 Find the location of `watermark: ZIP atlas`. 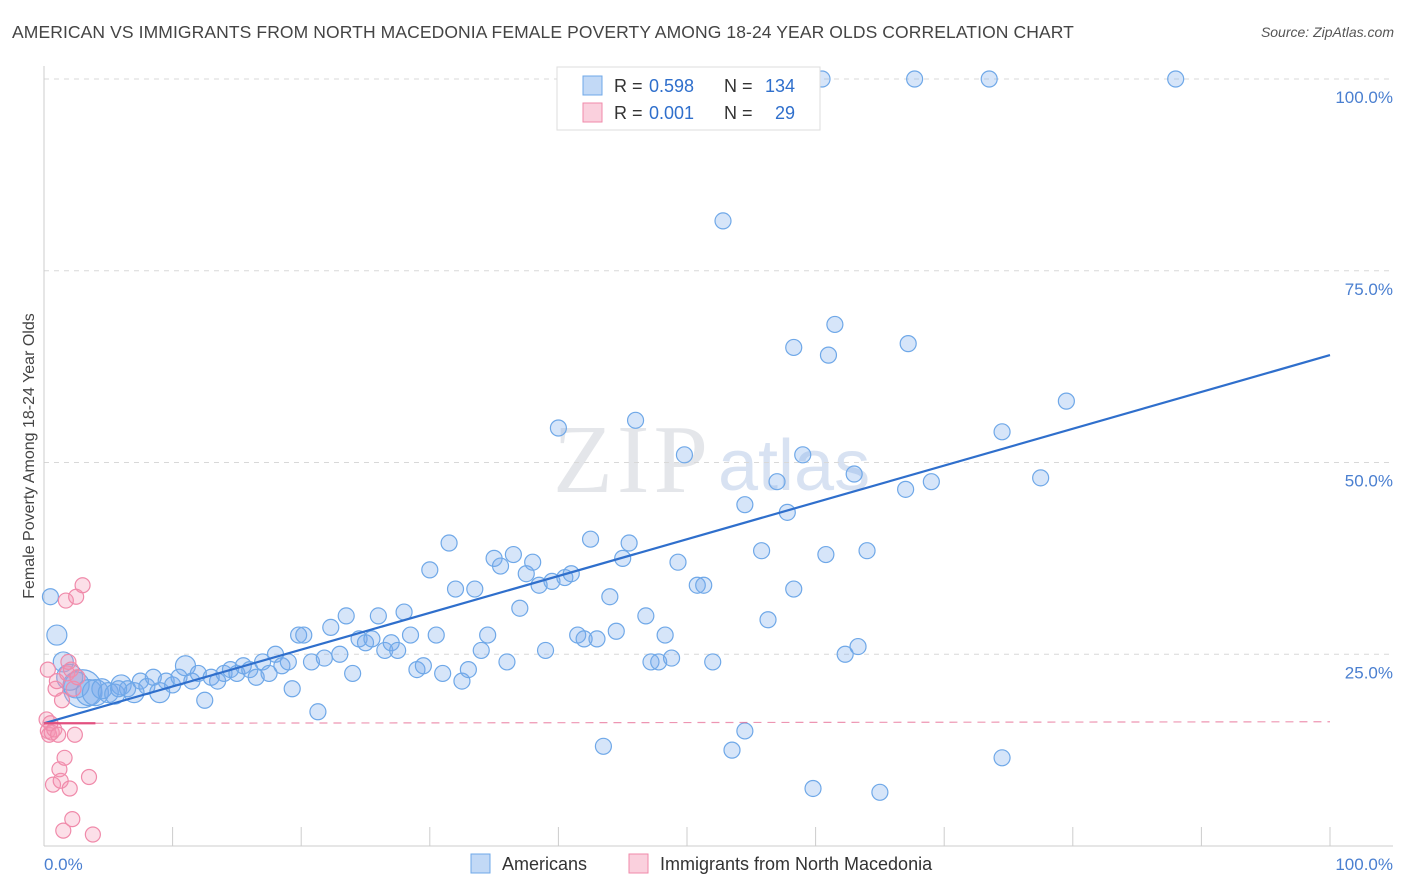

watermark: ZIP atlas is located at coordinates (711, 460).